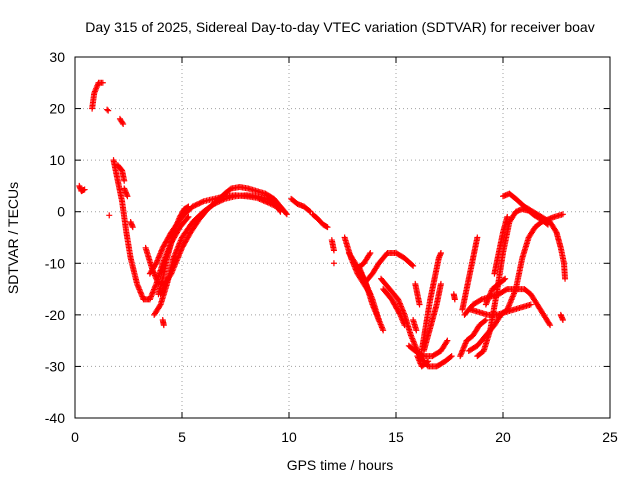 This screenshot has height=480, width=640. I want to click on x-tick-label: 0, so click(75, 437).